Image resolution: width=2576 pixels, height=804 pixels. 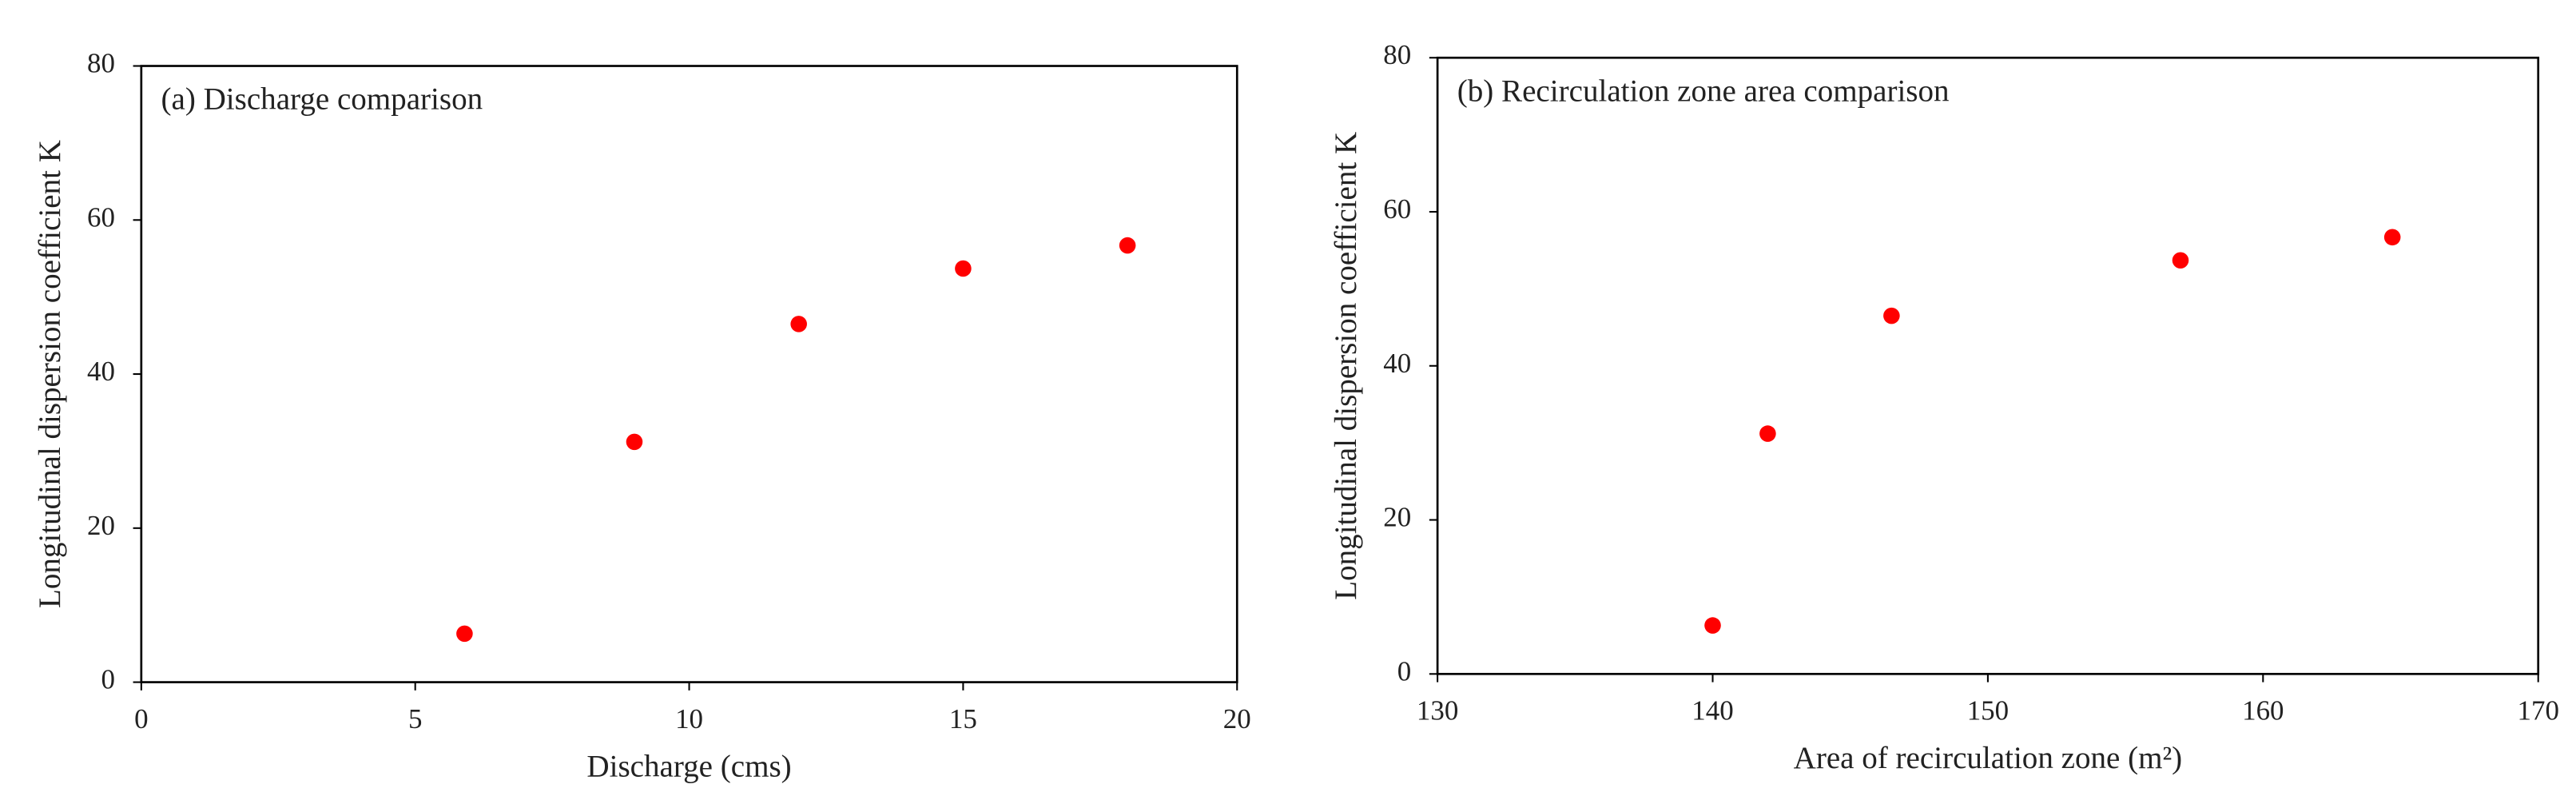 What do you see at coordinates (2538, 710) in the screenshot?
I see `x-tick-label: 170` at bounding box center [2538, 710].